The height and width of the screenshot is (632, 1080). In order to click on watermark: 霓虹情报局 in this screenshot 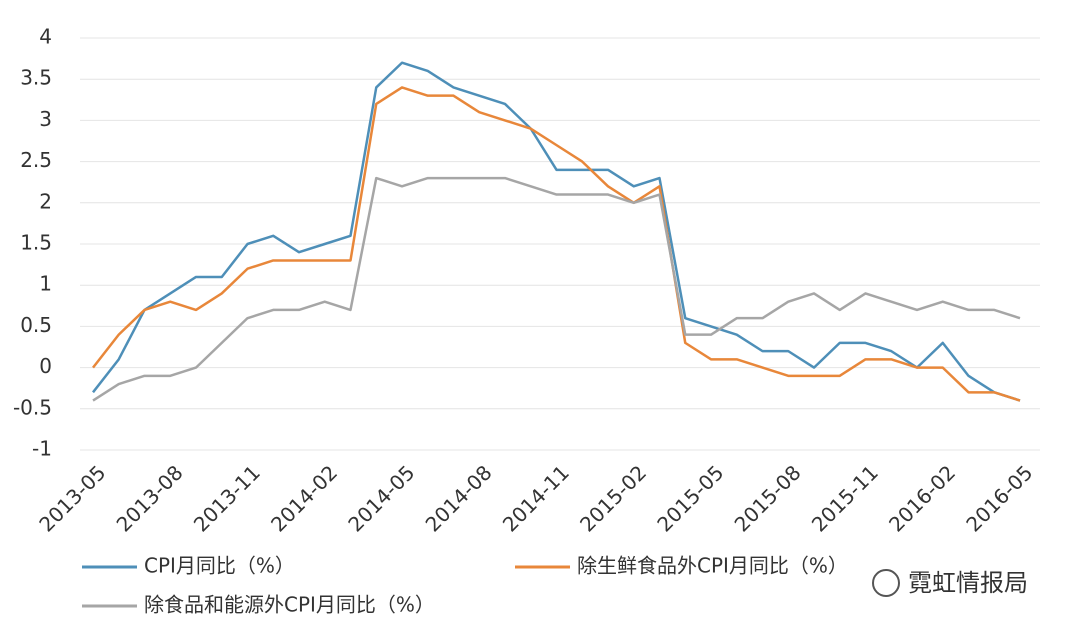, I will do `click(950, 583)`.